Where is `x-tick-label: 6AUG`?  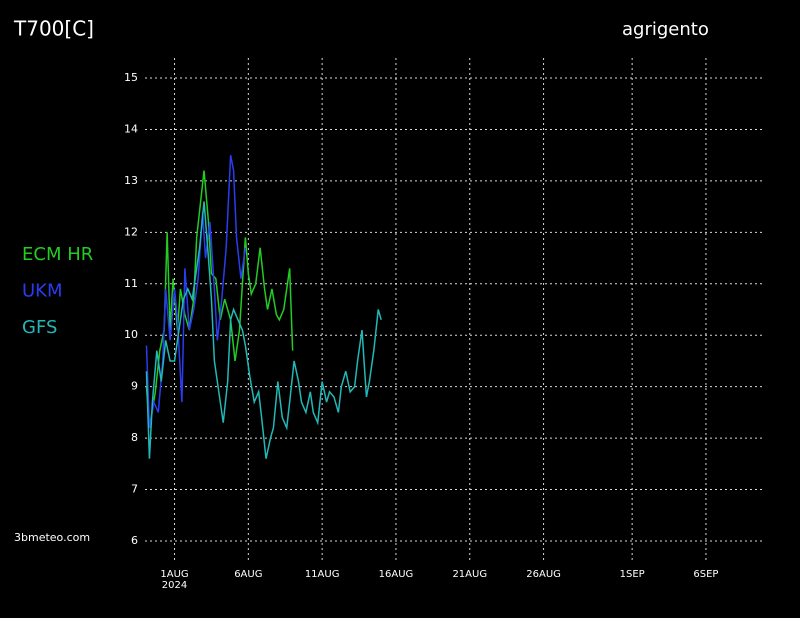 x-tick-label: 6AUG is located at coordinates (248, 574).